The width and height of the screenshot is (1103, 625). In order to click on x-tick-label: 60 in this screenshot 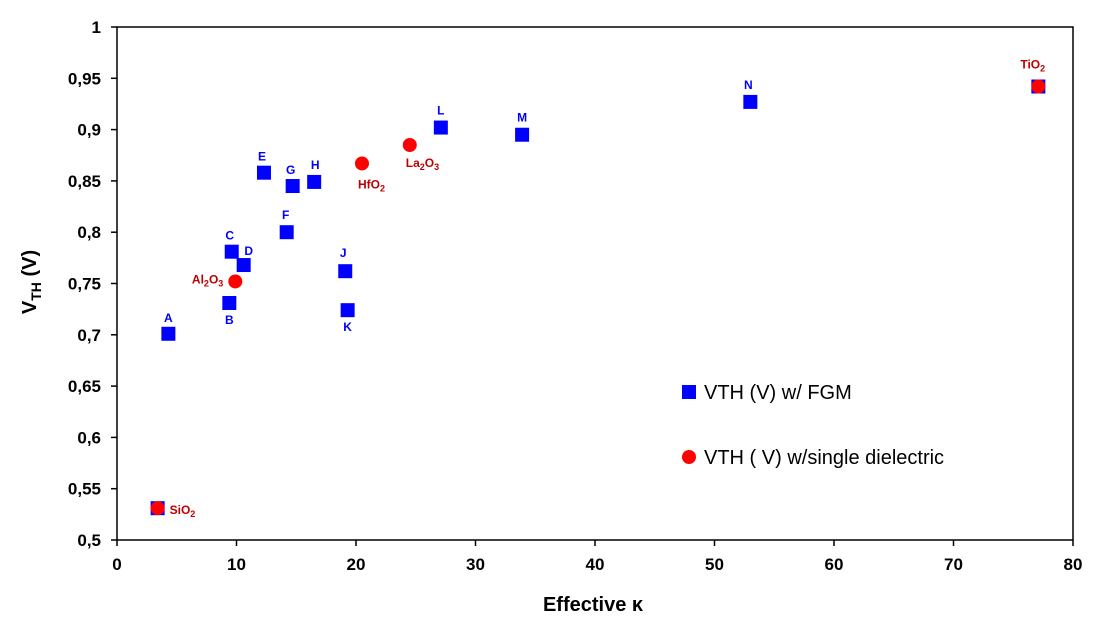, I will do `click(834, 564)`.